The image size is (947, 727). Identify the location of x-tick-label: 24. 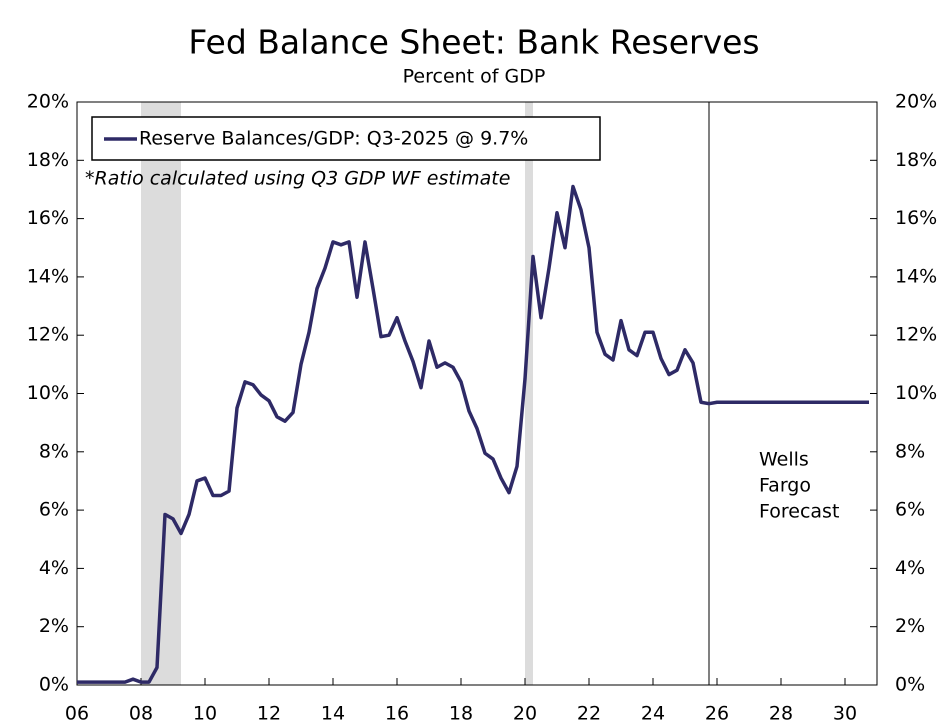
(653, 714).